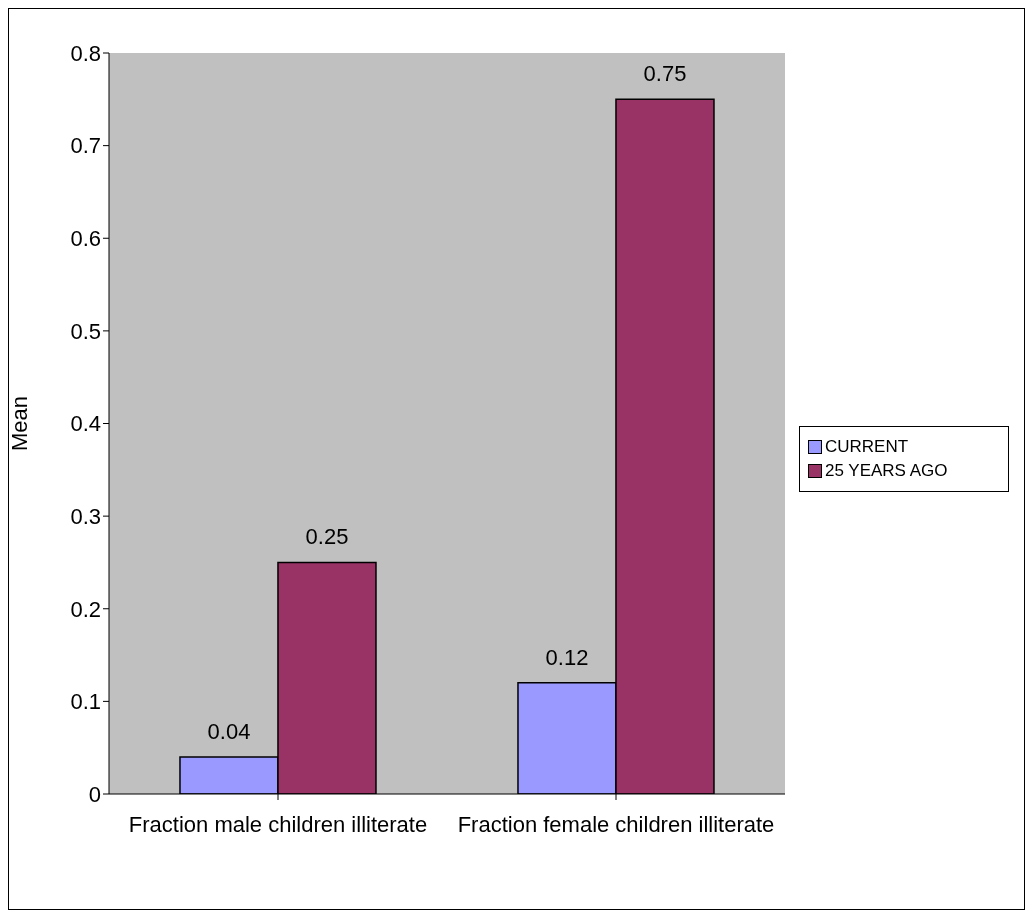 The width and height of the screenshot is (1033, 918). Describe the element at coordinates (85, 53) in the screenshot. I see `y-tick-label: 0.8` at that location.